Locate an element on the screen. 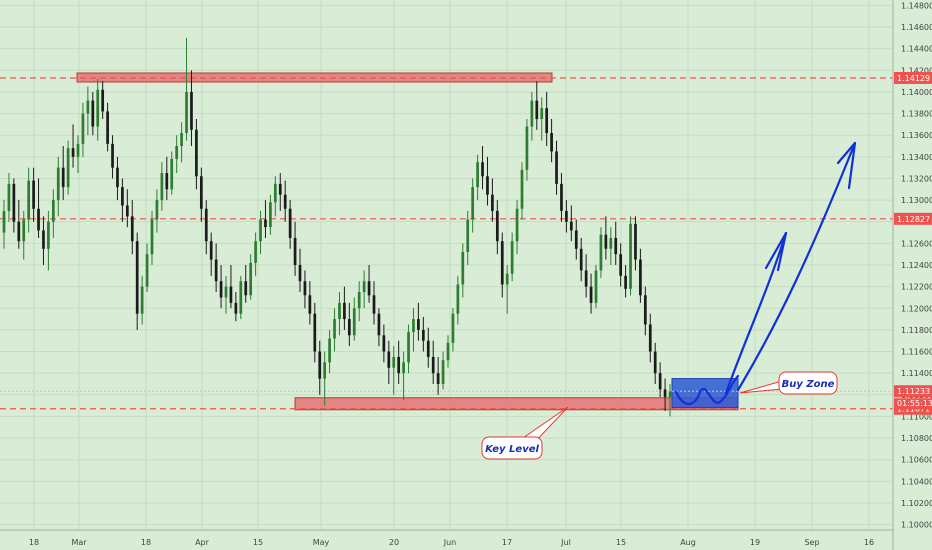  x-tick-label: Mar is located at coordinates (79, 542).